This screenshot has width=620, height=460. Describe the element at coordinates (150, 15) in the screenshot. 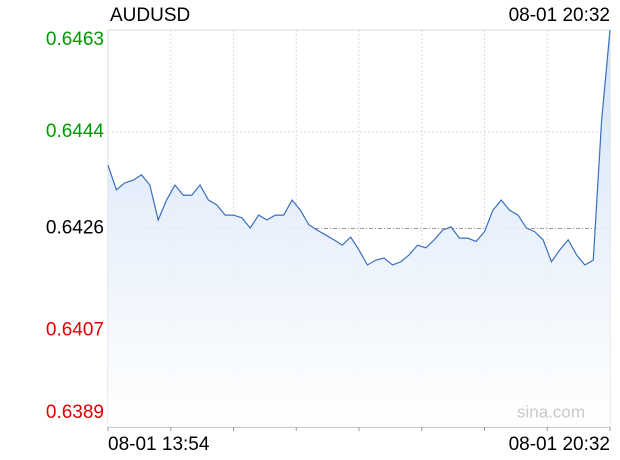

I see `chart-title: AUDUSD` at that location.